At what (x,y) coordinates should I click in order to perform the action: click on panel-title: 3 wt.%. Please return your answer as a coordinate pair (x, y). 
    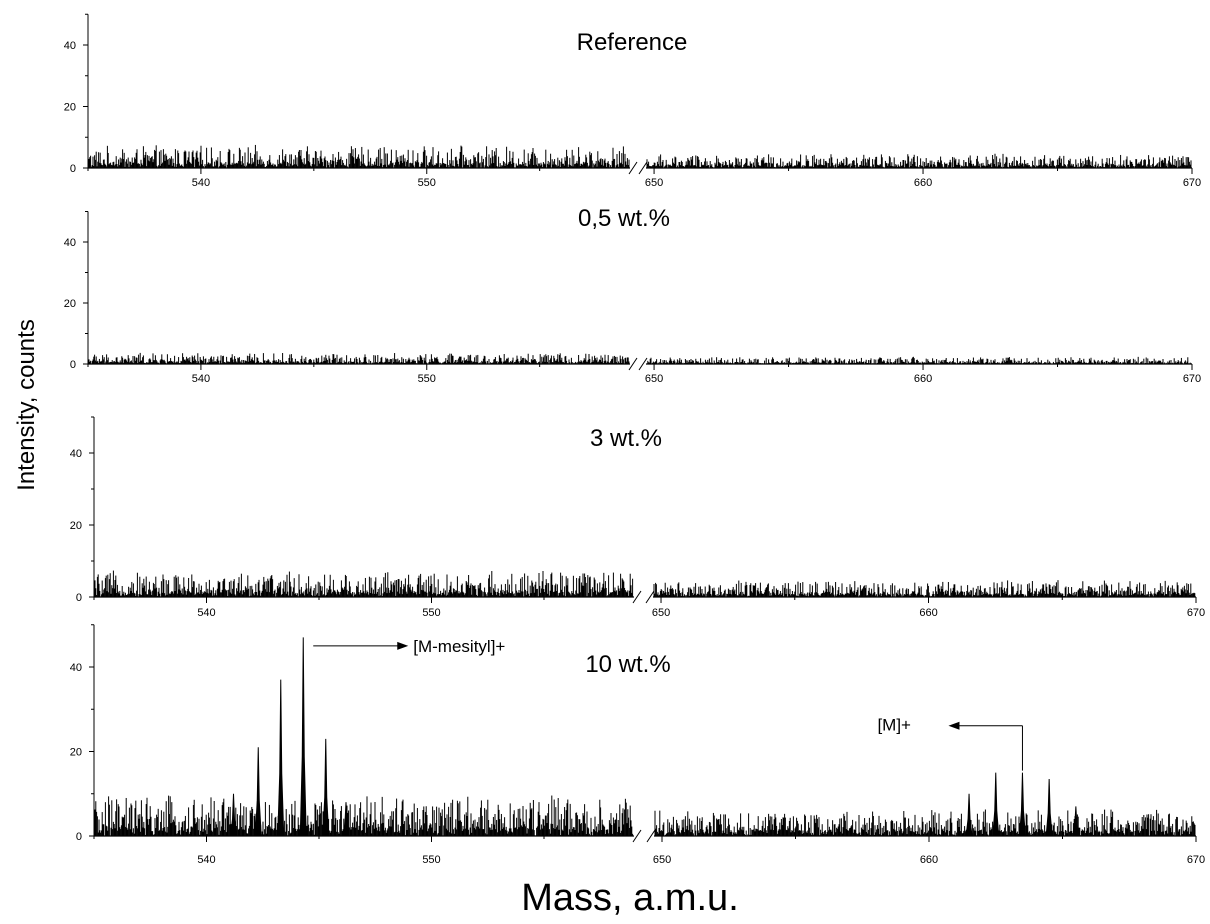
    Looking at the image, I should click on (626, 438).